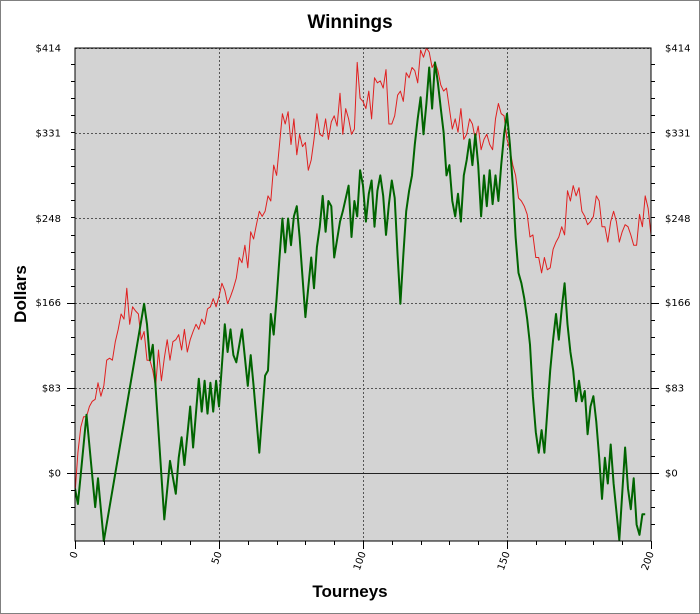 Image resolution: width=700 pixels, height=614 pixels. Describe the element at coordinates (48, 134) in the screenshot. I see `y-tick-label-left: $331` at that location.